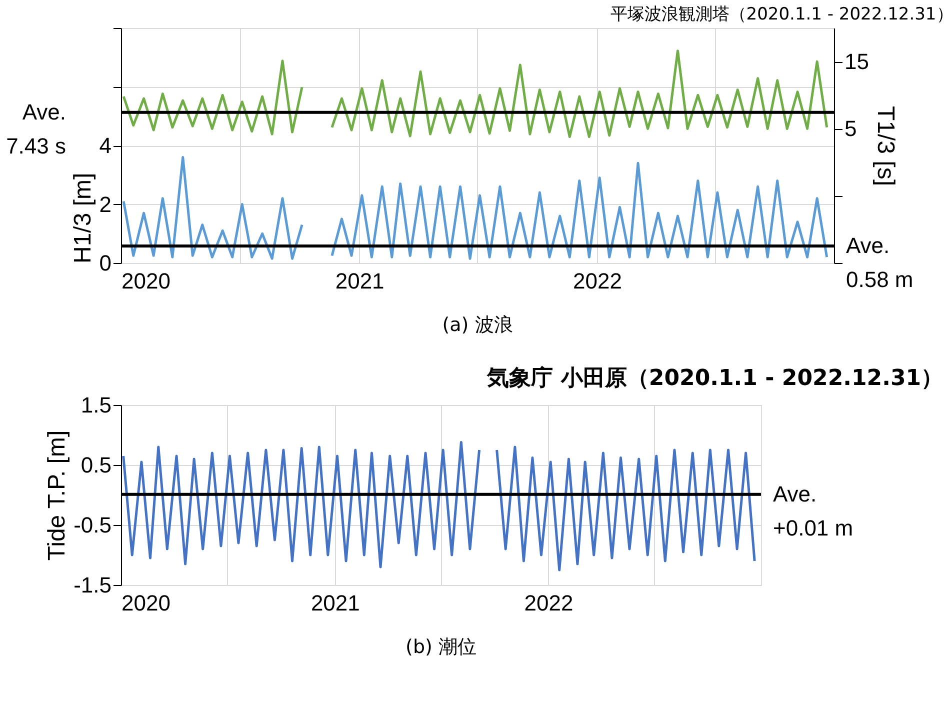  Describe the element at coordinates (105, 204) in the screenshot. I see `y-tick-label: 2` at that location.